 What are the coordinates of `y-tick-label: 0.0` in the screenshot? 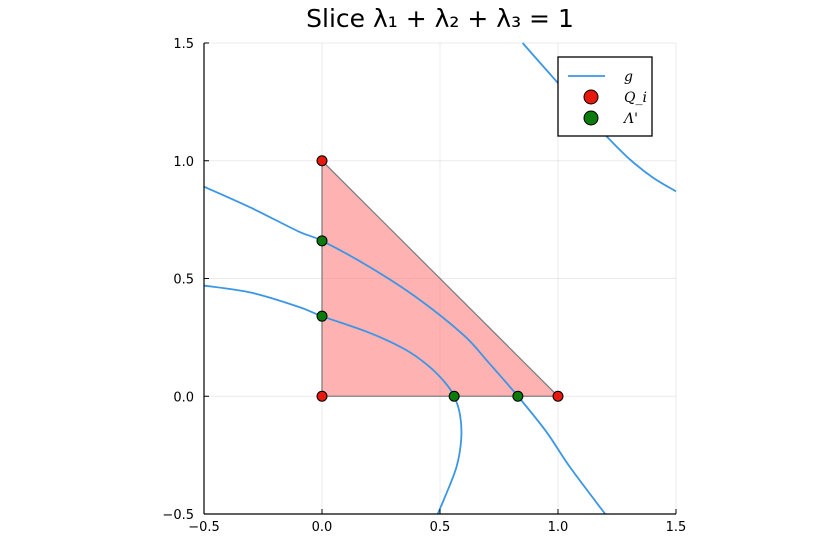 It's located at (183, 397).